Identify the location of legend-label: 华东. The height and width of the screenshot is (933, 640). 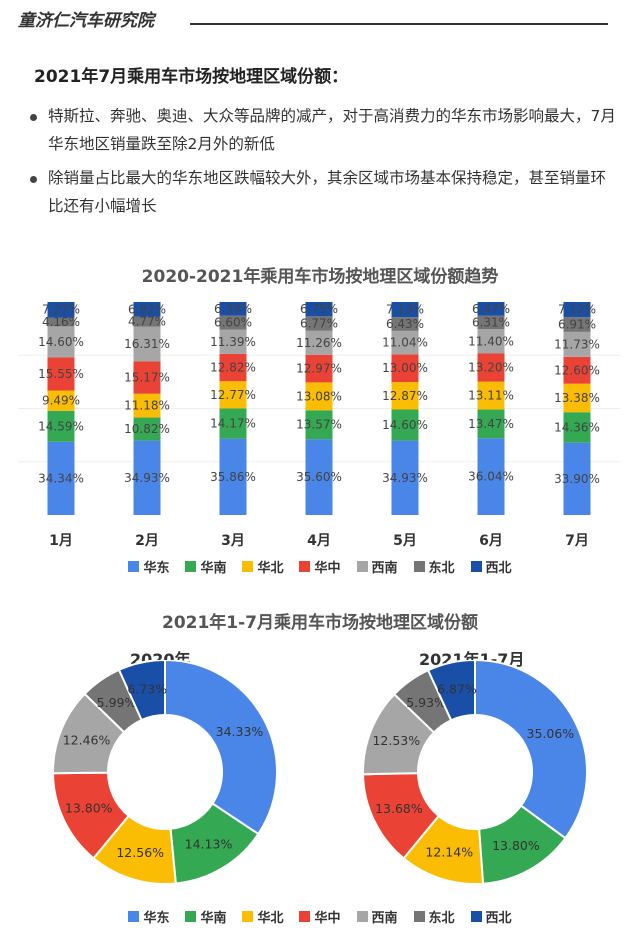
(156, 568).